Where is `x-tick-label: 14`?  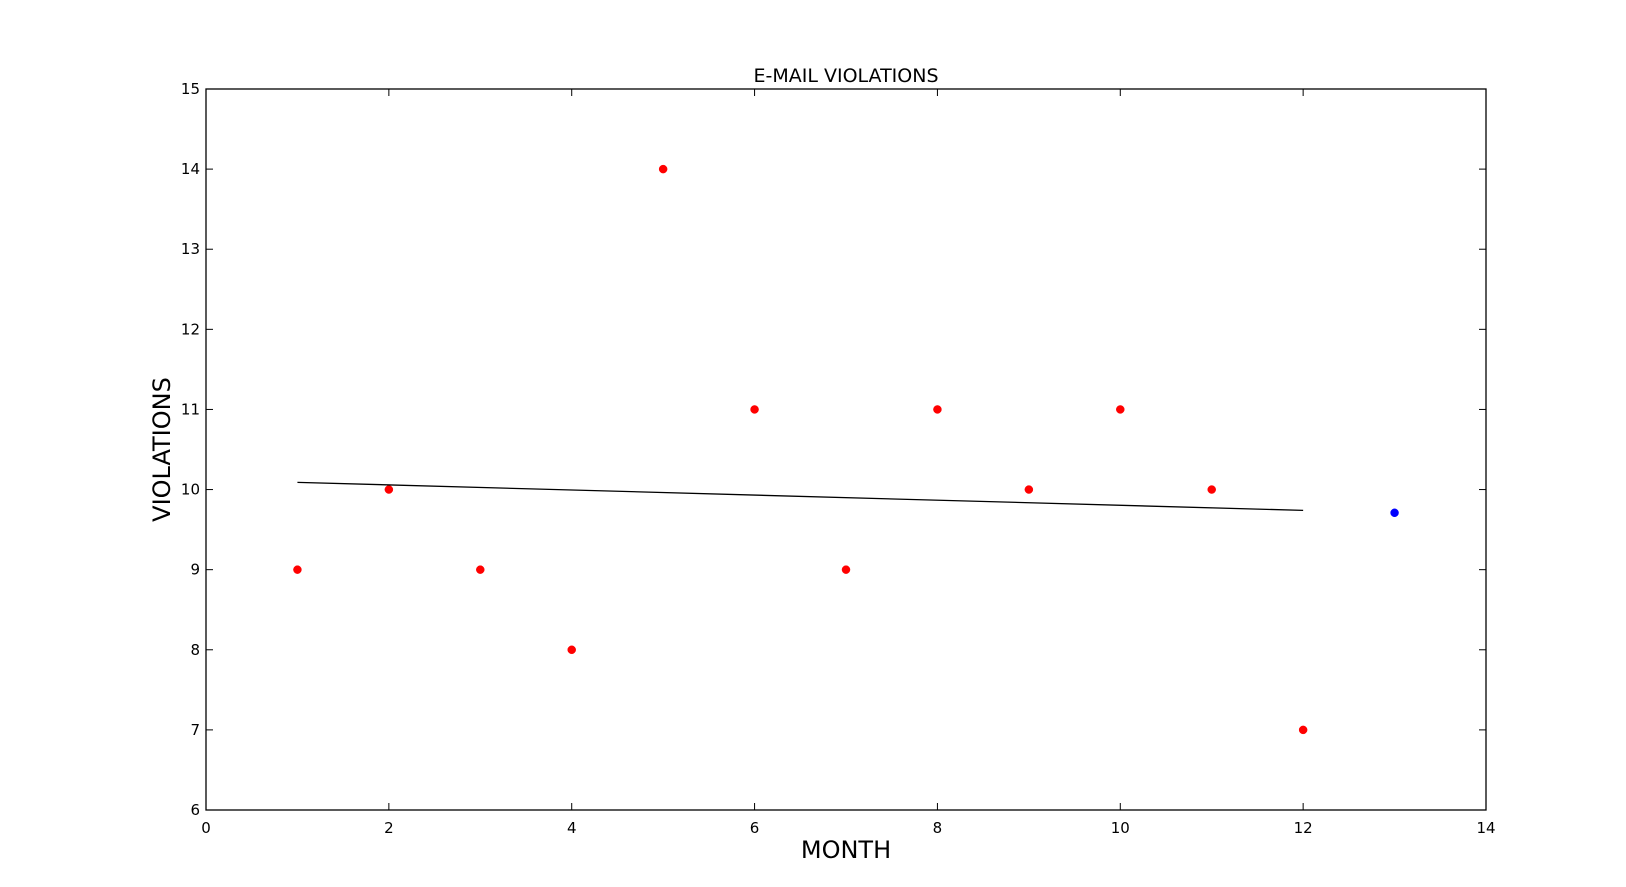
x-tick-label: 14 is located at coordinates (1485, 828).